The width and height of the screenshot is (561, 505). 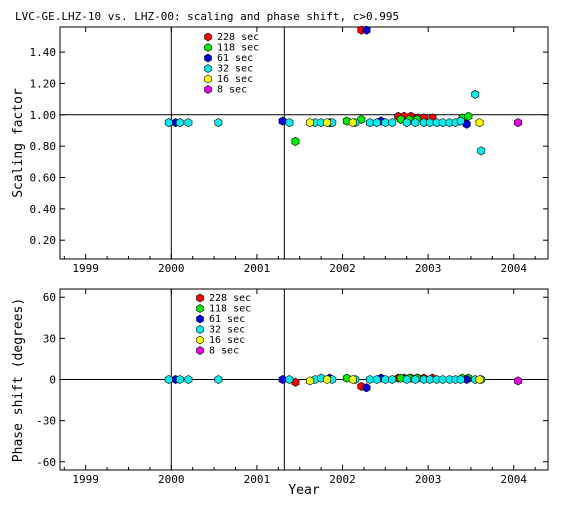 I want to click on phase-legend-label: 8 sec, so click(x=224, y=351).